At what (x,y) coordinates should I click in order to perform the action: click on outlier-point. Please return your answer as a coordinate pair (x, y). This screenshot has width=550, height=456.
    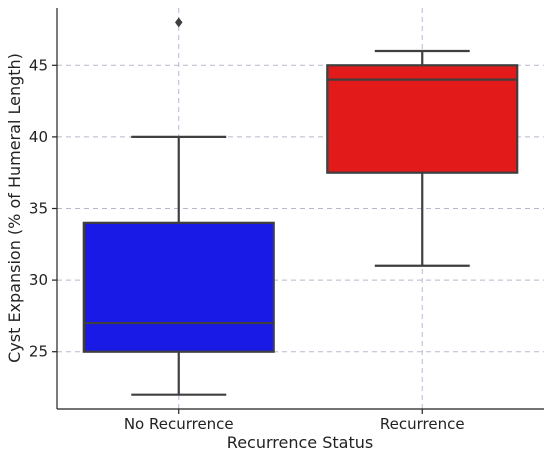
    Looking at the image, I should click on (179, 22).